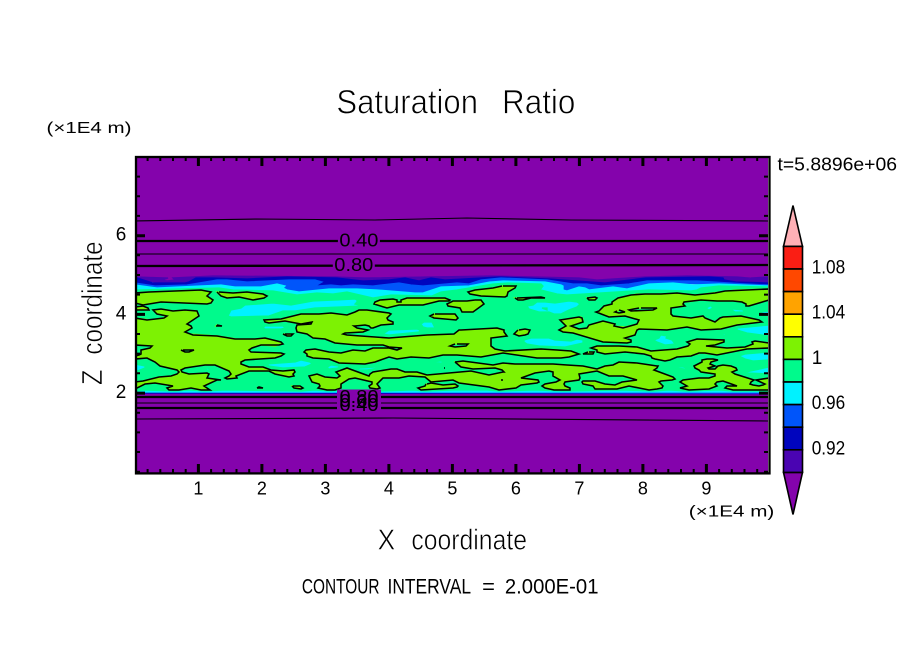 The image size is (904, 654). Describe the element at coordinates (829, 448) in the screenshot. I see `svg-text: 0.92` at that location.